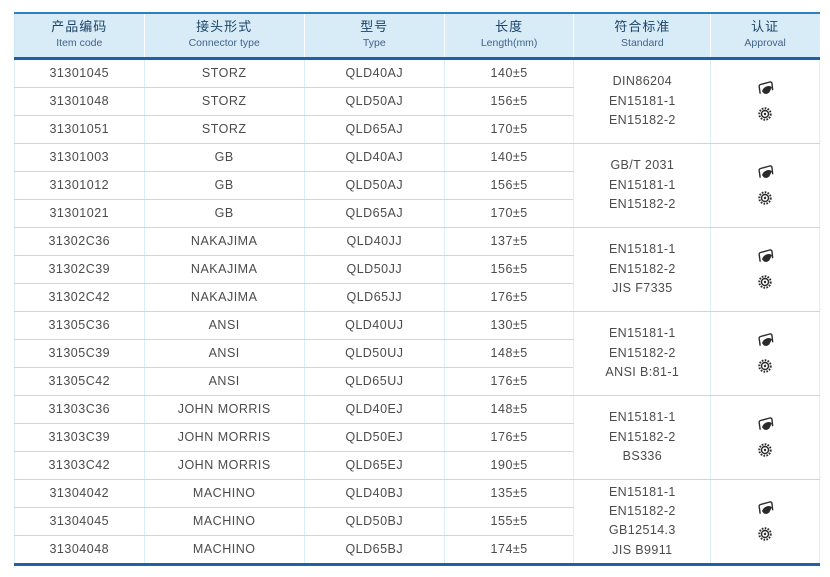 The width and height of the screenshot is (830, 577). I want to click on cell-type: QLD65EJ, so click(374, 465).